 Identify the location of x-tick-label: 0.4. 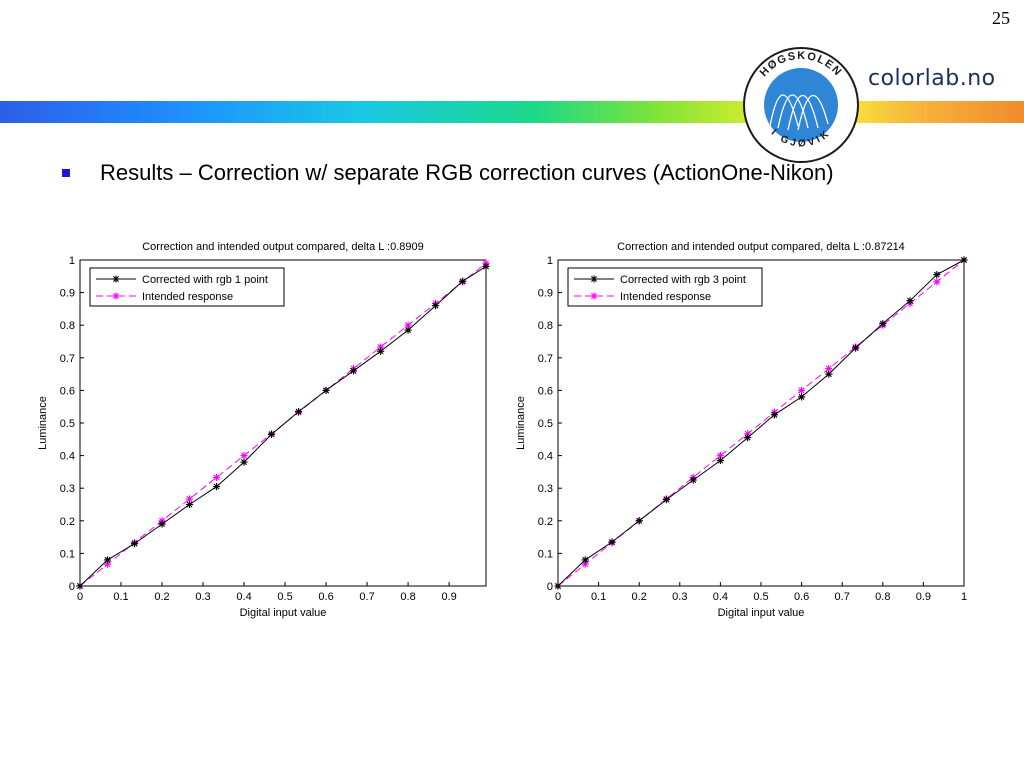
(720, 597).